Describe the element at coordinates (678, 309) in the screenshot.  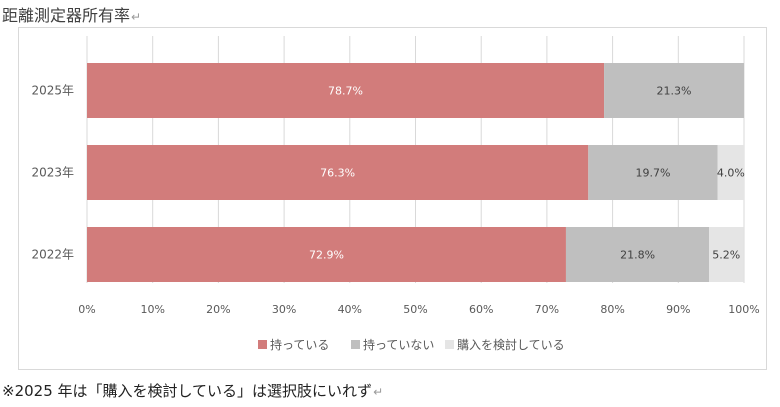
I see `x-tick-label: 90%` at that location.